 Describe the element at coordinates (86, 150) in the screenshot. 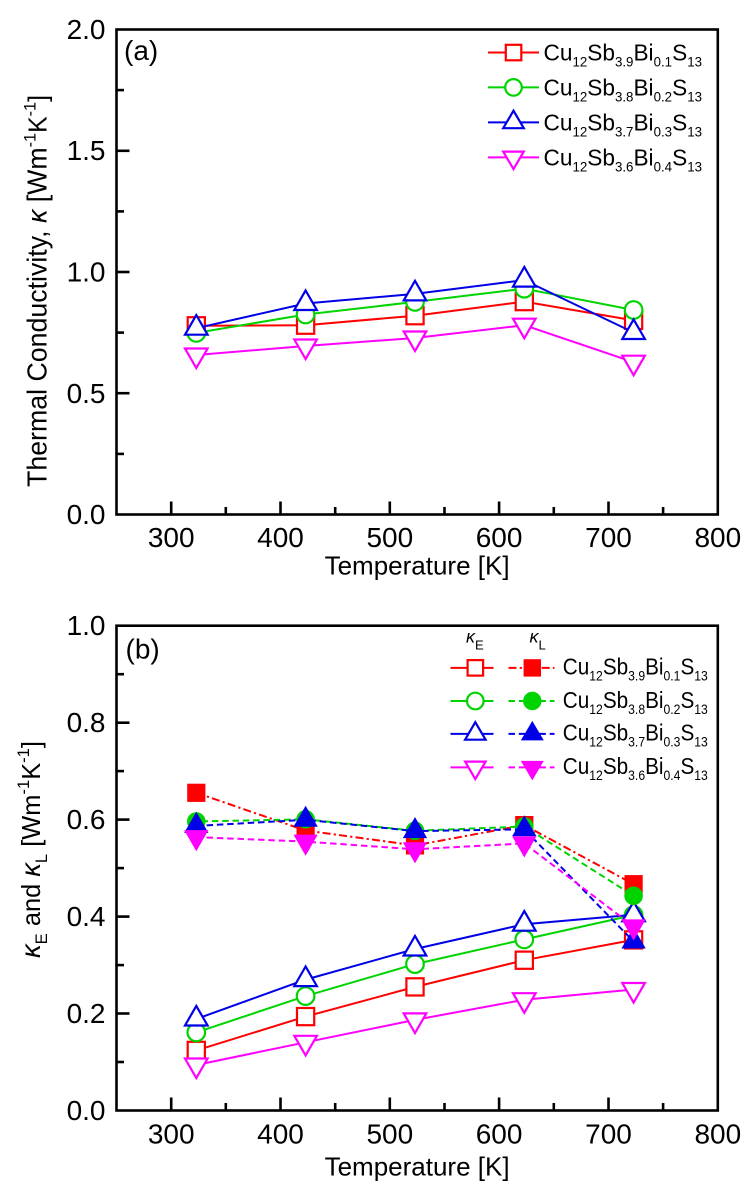

I see `svg-text: 1.5` at that location.